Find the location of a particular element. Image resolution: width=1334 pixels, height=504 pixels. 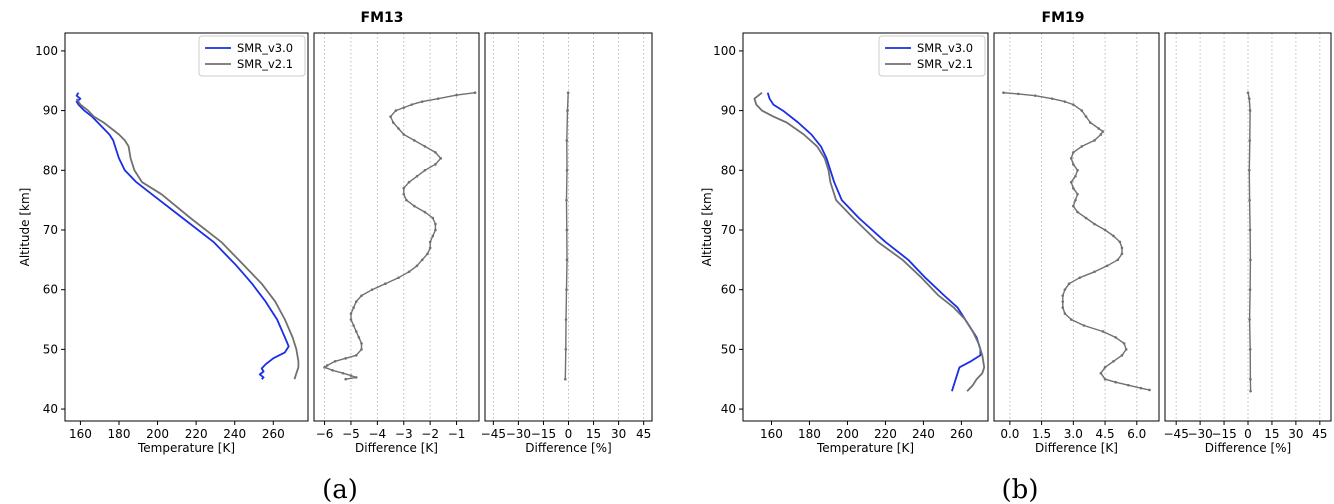

y-tick-label: 80 is located at coordinates (50, 170).